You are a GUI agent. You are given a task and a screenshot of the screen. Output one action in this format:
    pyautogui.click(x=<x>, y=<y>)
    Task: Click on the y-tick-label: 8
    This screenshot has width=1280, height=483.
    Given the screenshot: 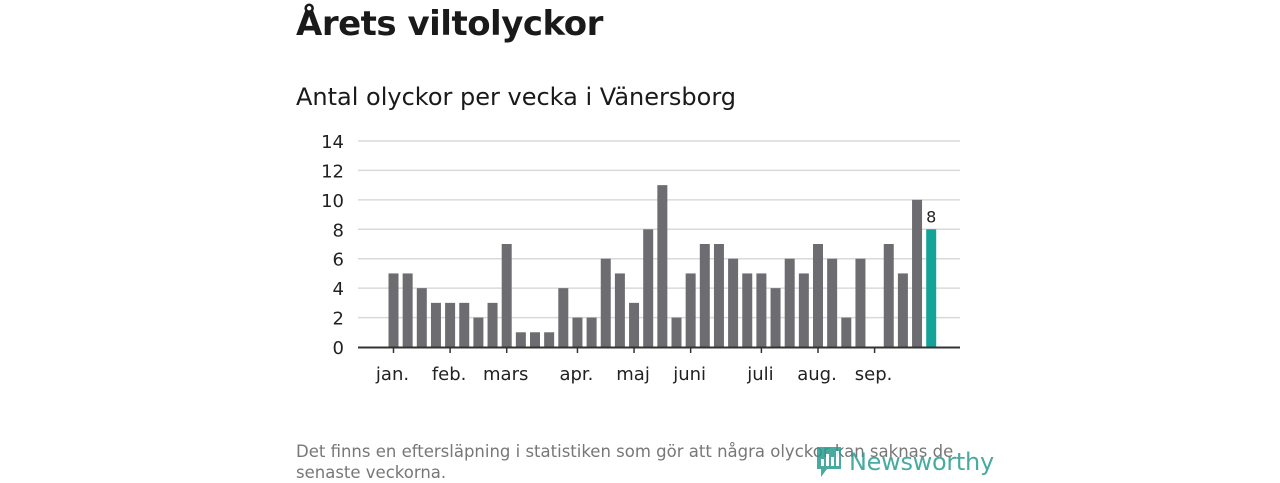 What is the action you would take?
    pyautogui.click(x=338, y=230)
    